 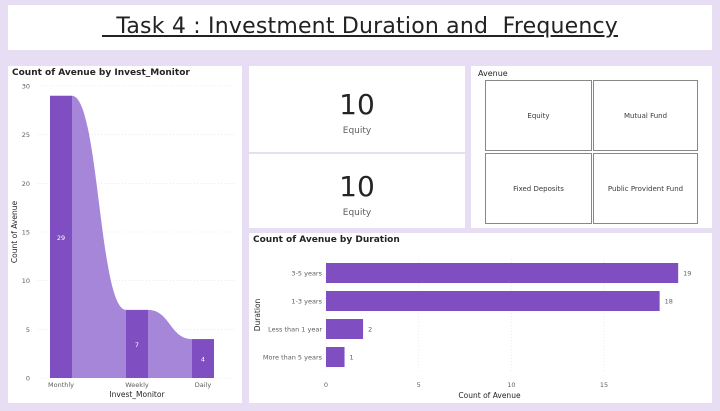 I want to click on data-label: 4, so click(x=203, y=360).